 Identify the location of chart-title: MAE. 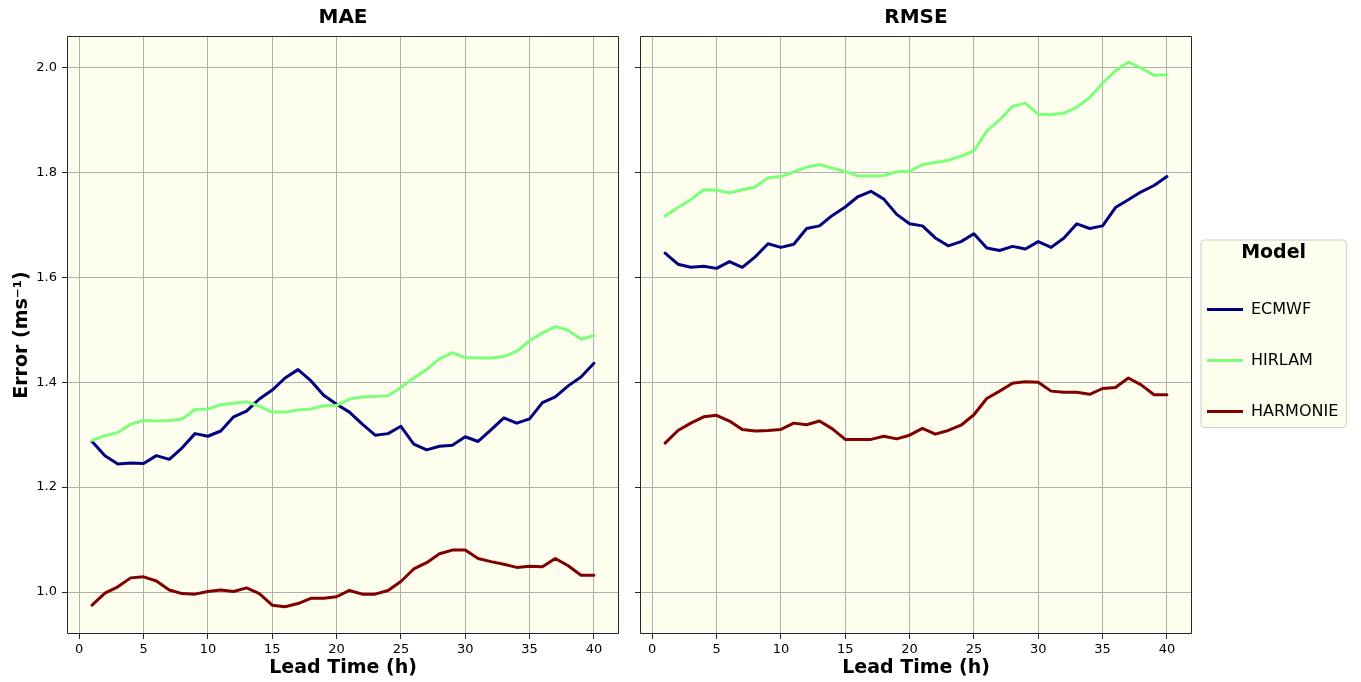
(343, 16).